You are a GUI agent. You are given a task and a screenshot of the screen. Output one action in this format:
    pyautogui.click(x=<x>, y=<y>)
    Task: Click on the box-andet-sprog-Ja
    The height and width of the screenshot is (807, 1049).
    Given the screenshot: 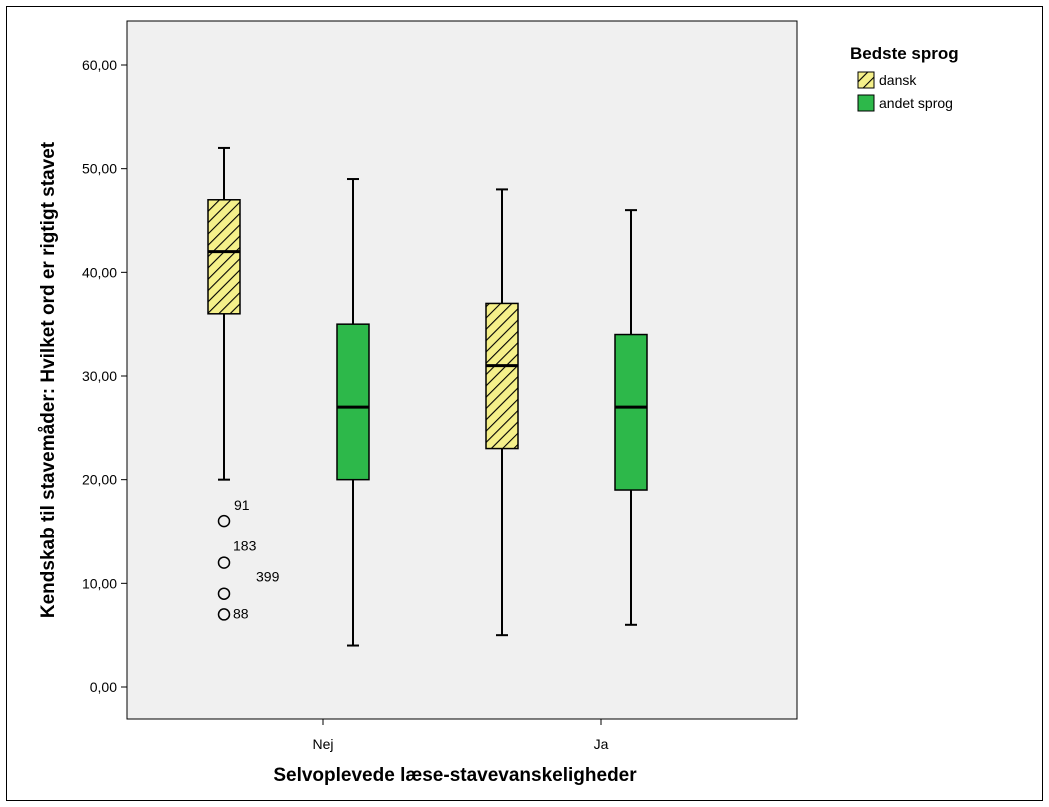 What is the action you would take?
    pyautogui.click(x=631, y=417)
    